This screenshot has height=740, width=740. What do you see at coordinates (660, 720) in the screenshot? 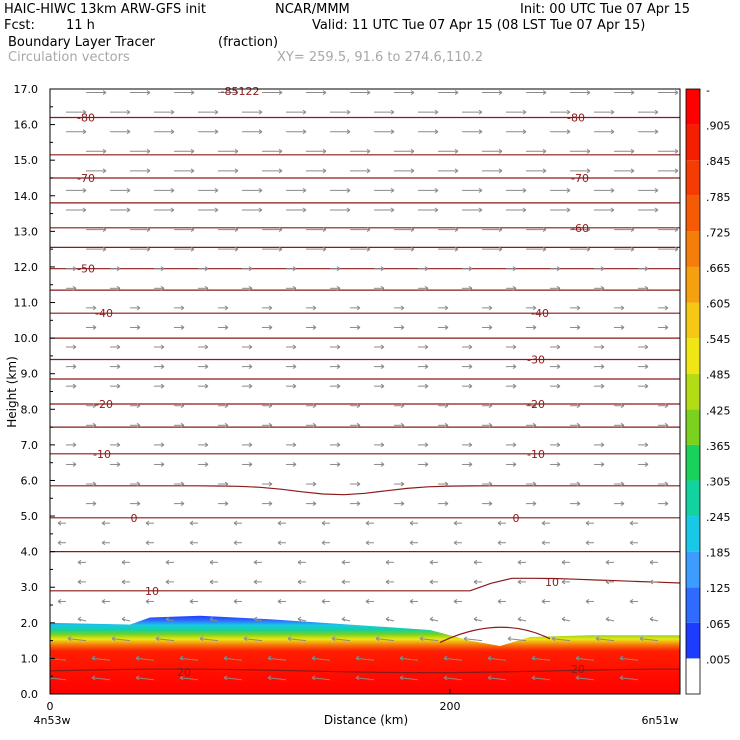
I see `x-end-location: 6n51w` at bounding box center [660, 720].